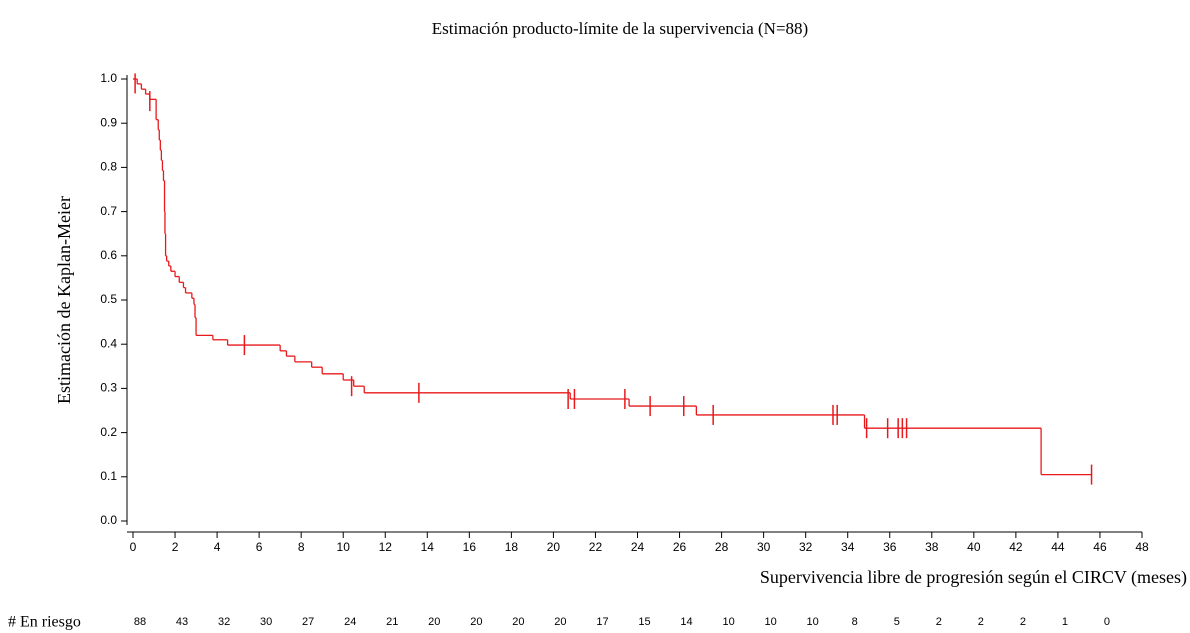  What do you see at coordinates (301, 547) in the screenshot?
I see `x-tick-label: 8` at bounding box center [301, 547].